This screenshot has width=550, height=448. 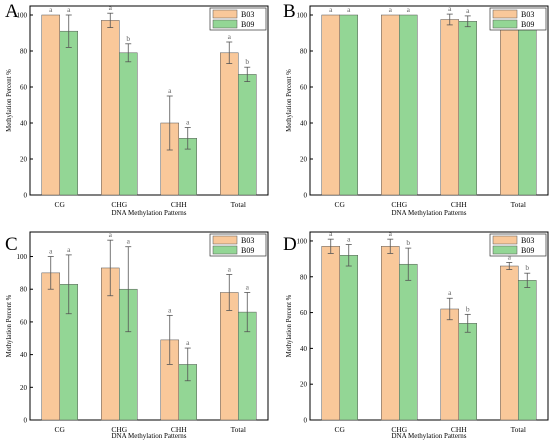 I want to click on panel-label: A, so click(x=12, y=11).